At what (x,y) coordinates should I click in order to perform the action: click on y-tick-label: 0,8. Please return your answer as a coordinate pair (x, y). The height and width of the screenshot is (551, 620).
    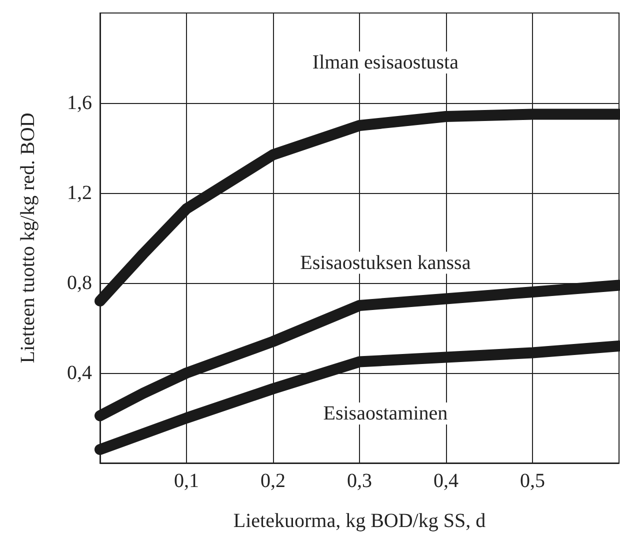
    Looking at the image, I should click on (79, 283).